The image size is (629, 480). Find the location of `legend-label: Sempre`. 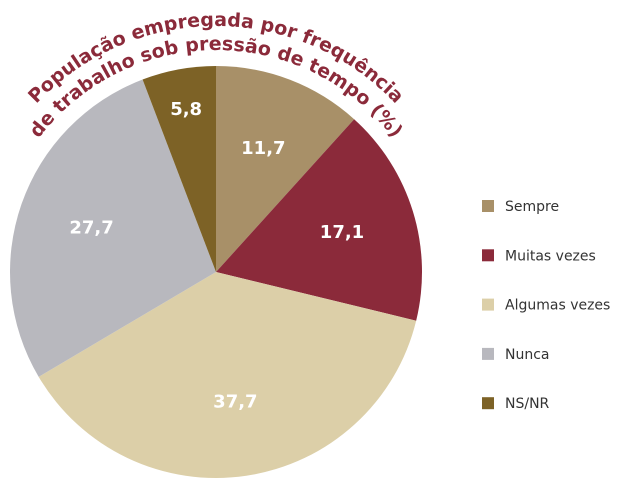

legend-label: Sempre is located at coordinates (532, 207).